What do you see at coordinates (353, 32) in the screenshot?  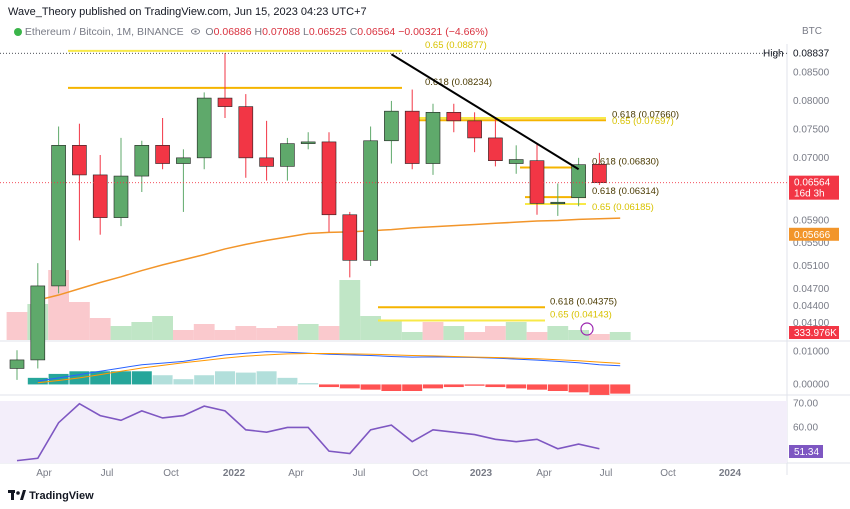 I see `close-label: C` at bounding box center [353, 32].